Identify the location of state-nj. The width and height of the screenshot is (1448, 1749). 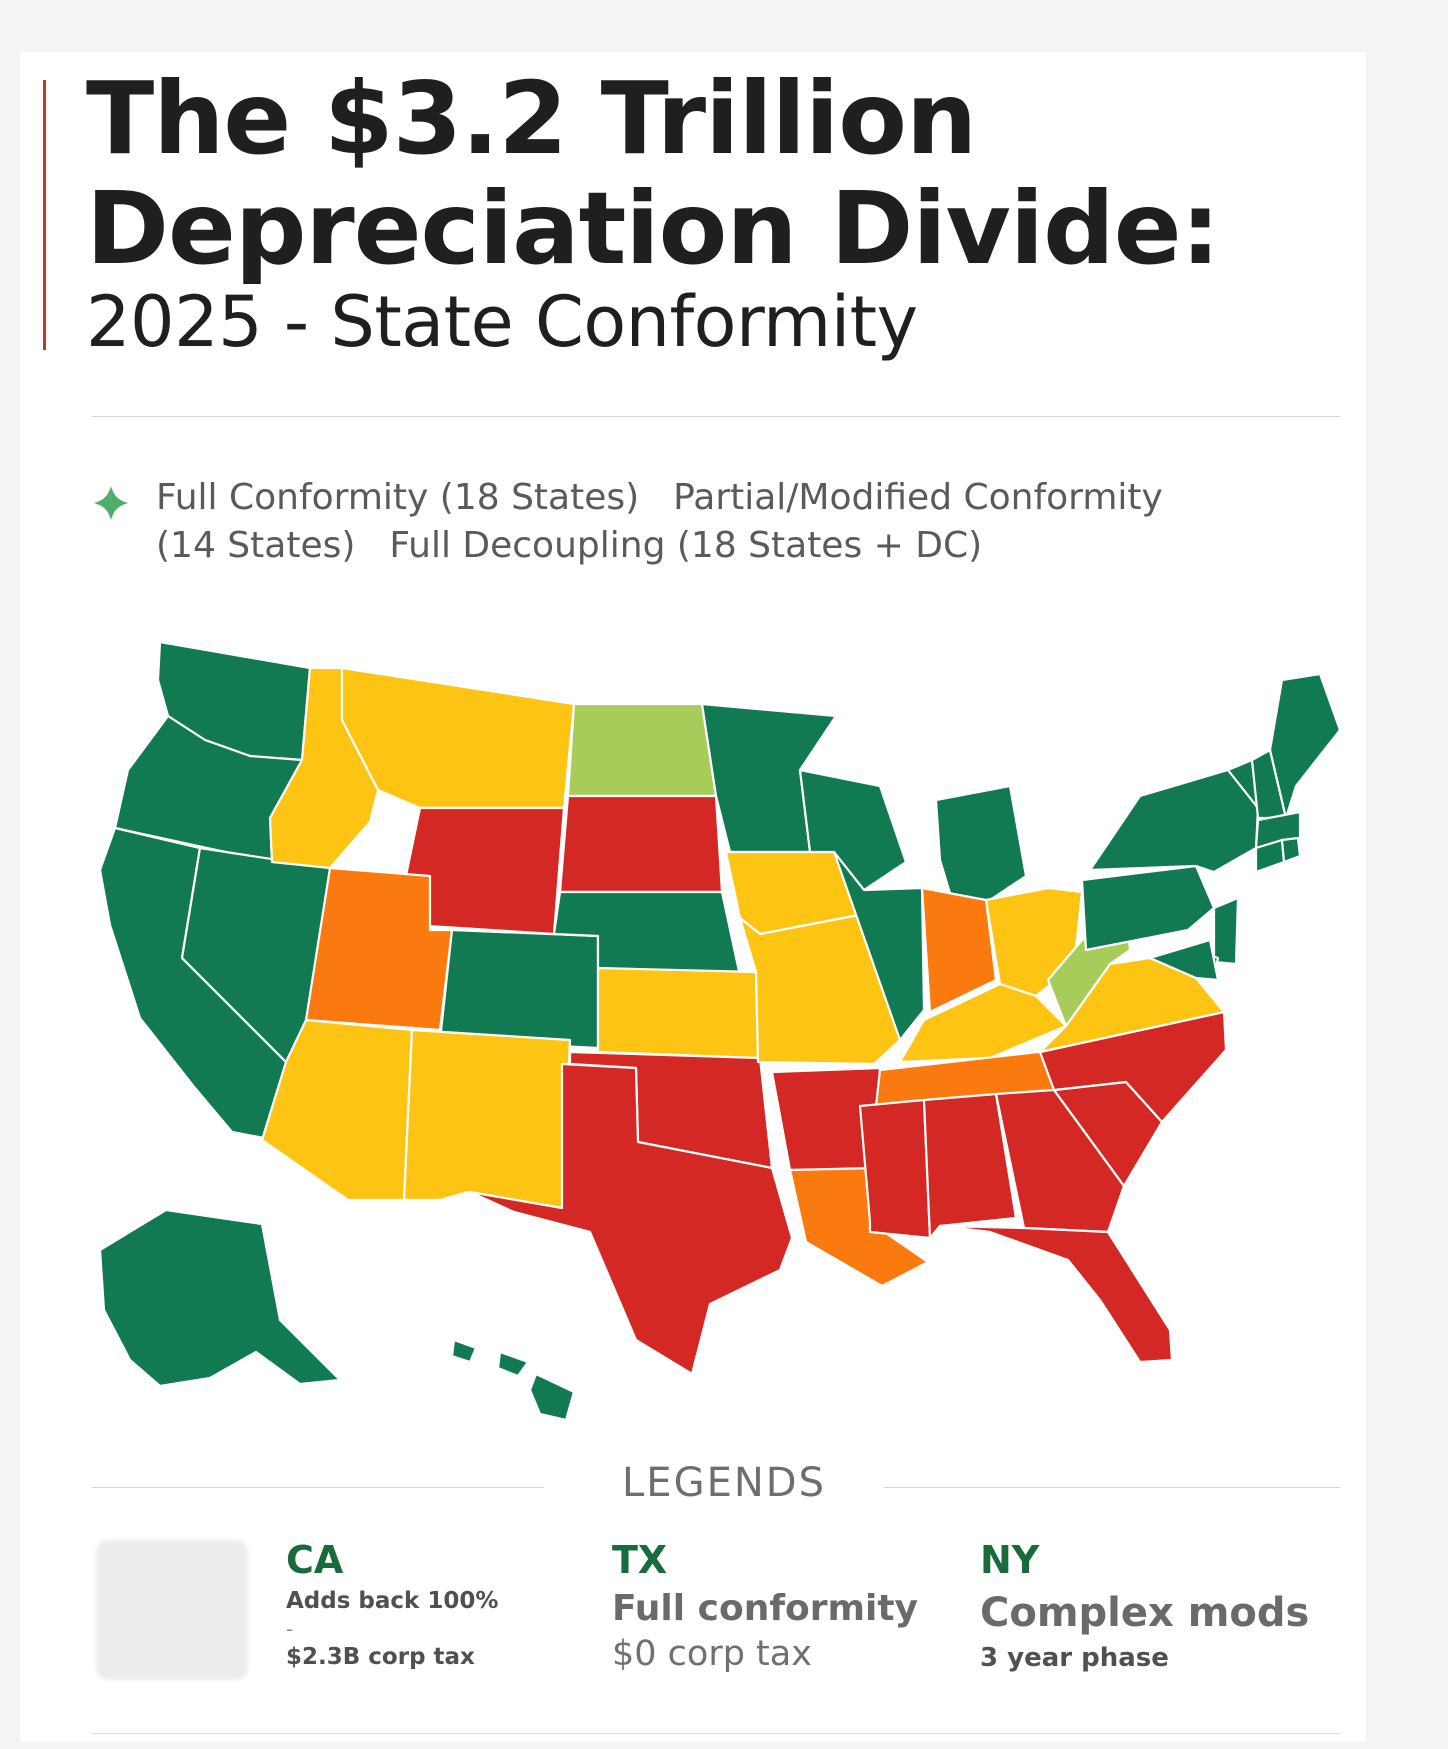
(1226, 931).